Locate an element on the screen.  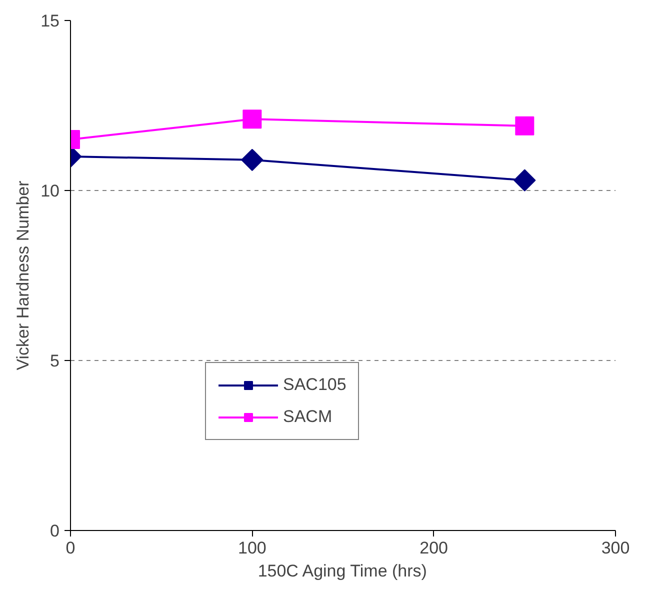
legend-label: SACM is located at coordinates (307, 417).